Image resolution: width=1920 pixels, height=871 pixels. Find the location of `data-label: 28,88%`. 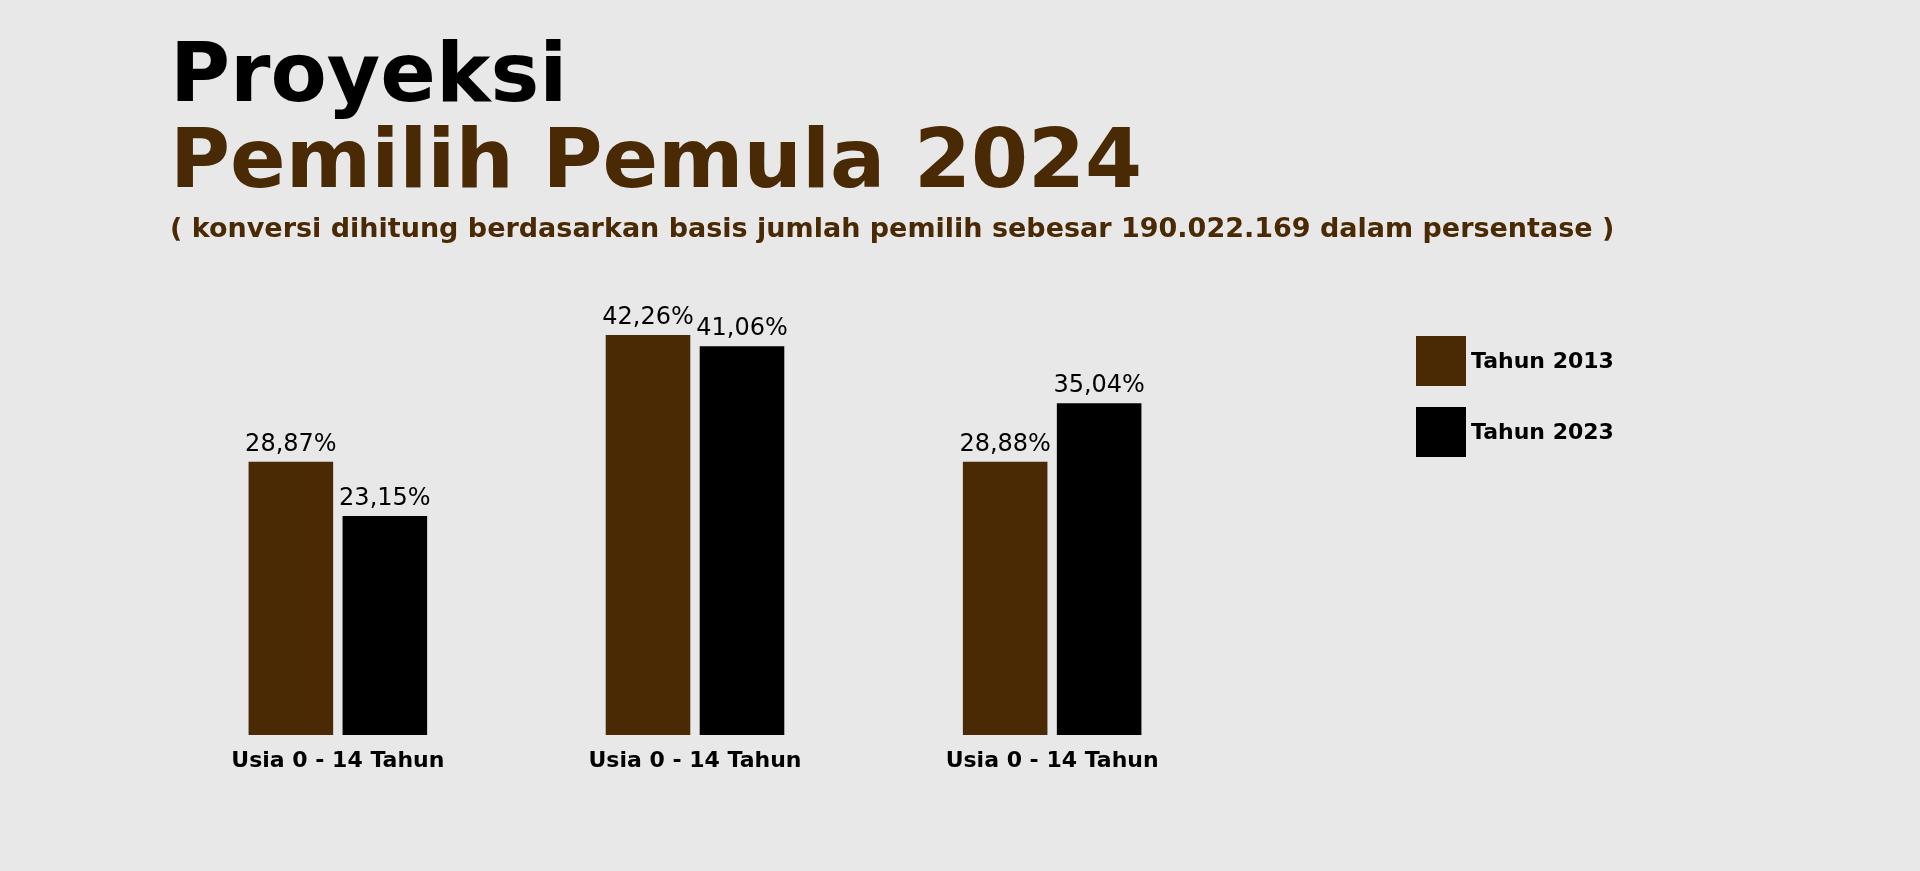

data-label: 28,88% is located at coordinates (1005, 442).